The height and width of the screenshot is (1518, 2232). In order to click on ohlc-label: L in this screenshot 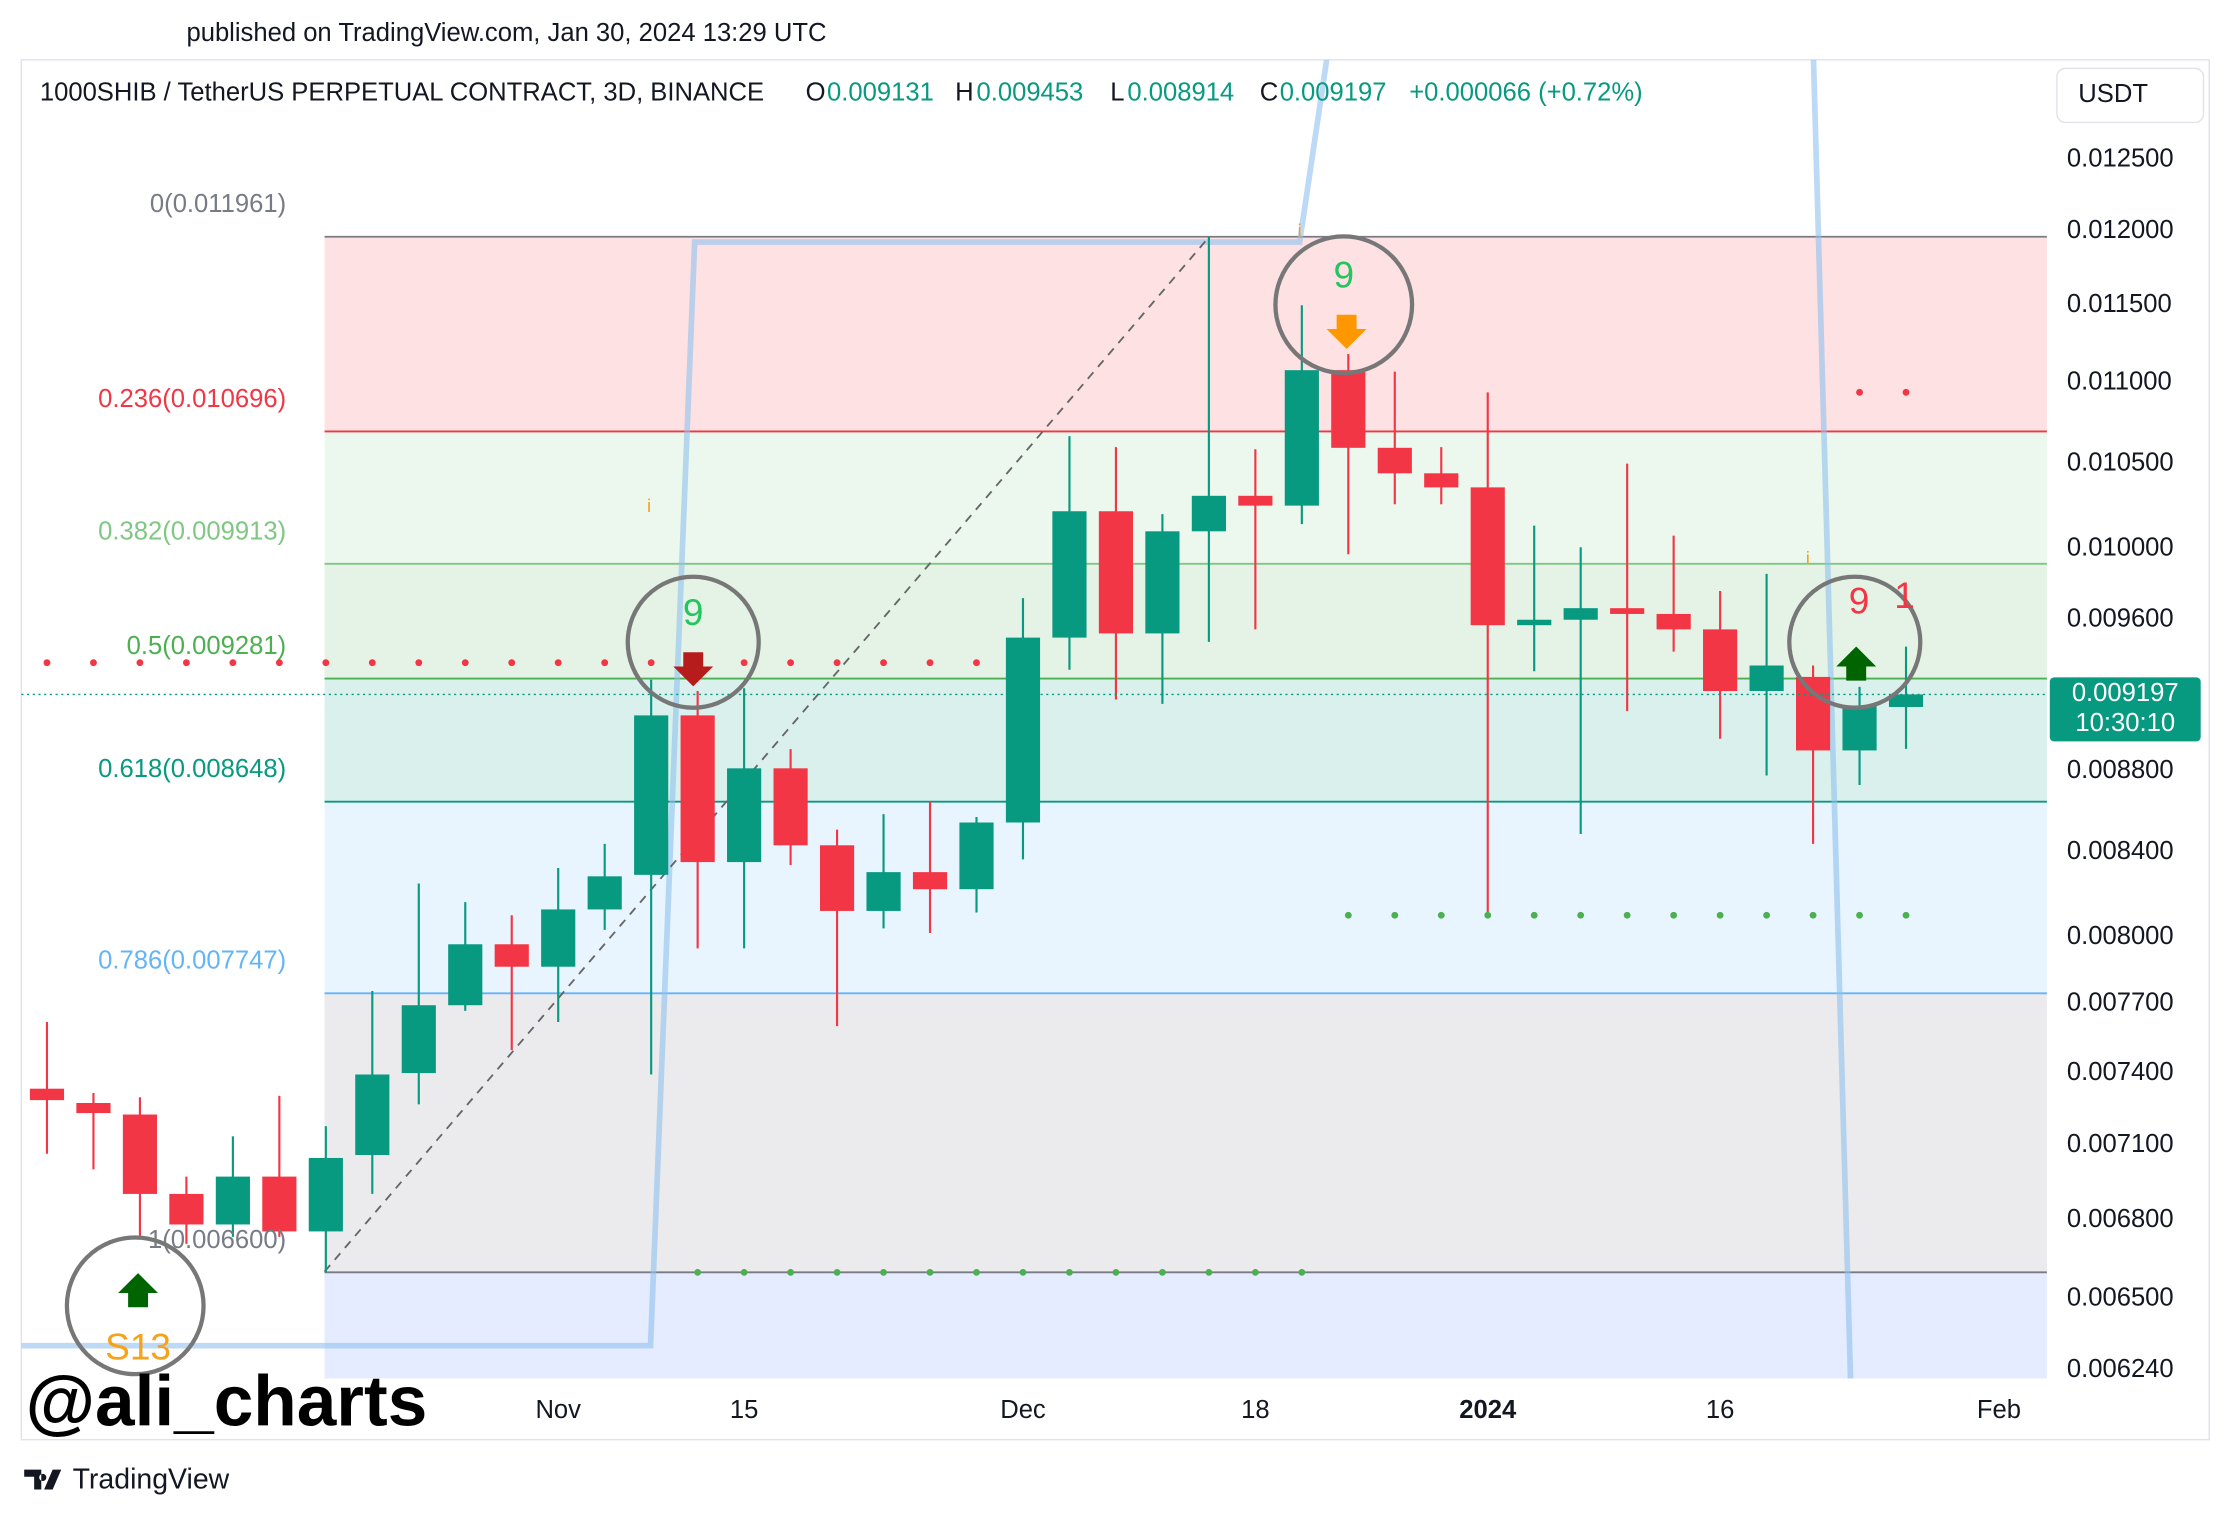, I will do `click(1117, 93)`.